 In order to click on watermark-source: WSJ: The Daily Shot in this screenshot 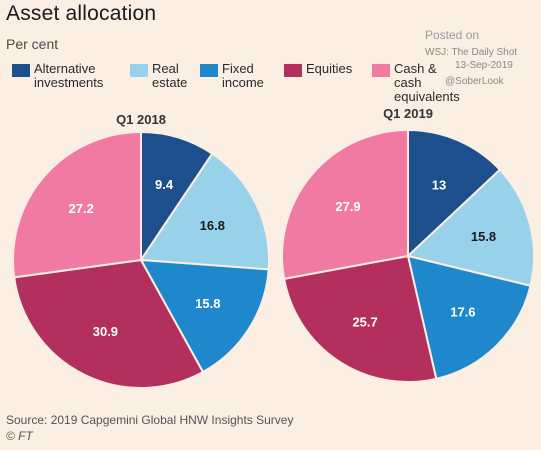, I will do `click(471, 52)`.